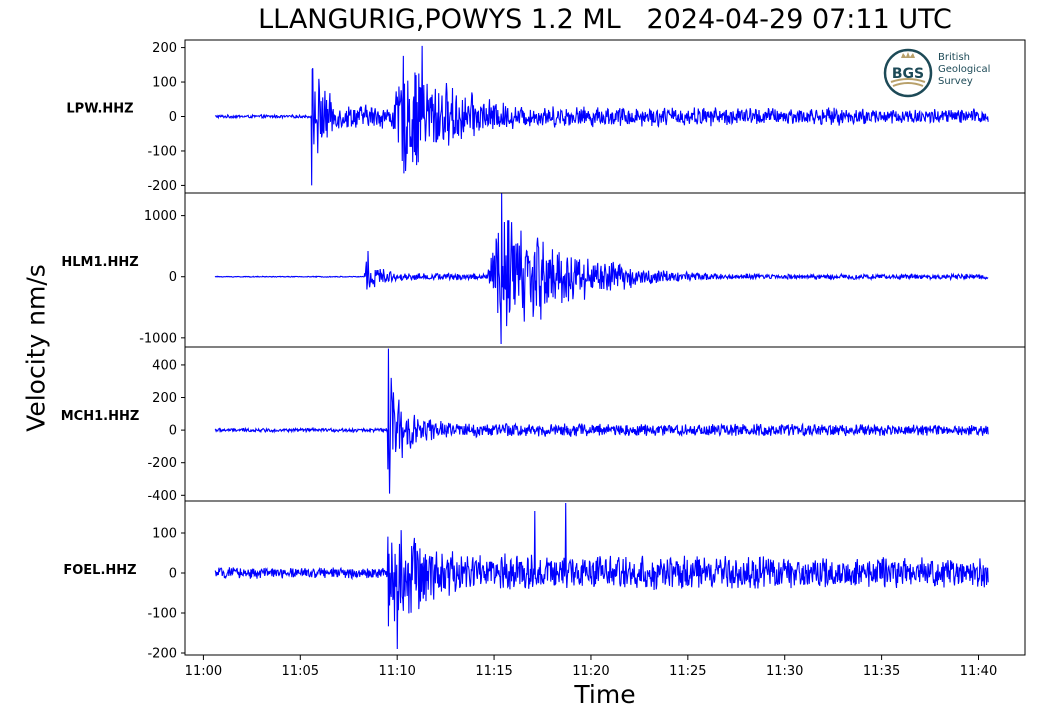 This screenshot has height=723, width=1046. What do you see at coordinates (601, 115) in the screenshot?
I see `waveform-LPW.HHZ` at bounding box center [601, 115].